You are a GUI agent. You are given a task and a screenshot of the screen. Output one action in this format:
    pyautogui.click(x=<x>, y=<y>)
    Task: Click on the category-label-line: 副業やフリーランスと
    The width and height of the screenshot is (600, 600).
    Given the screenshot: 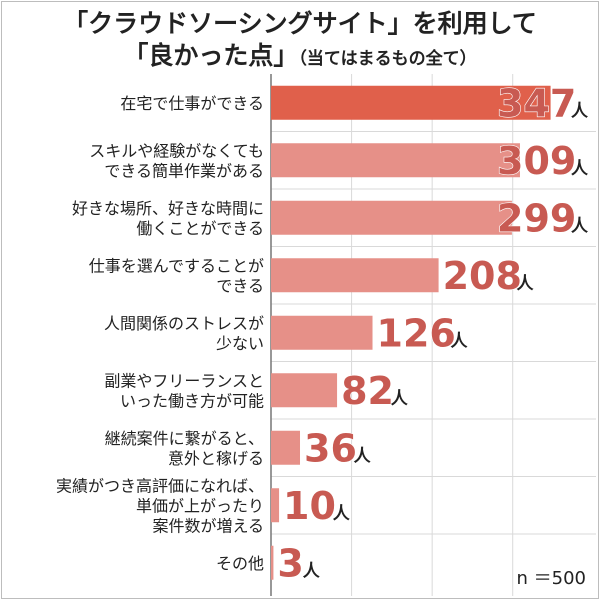 What is the action you would take?
    pyautogui.click(x=184, y=380)
    